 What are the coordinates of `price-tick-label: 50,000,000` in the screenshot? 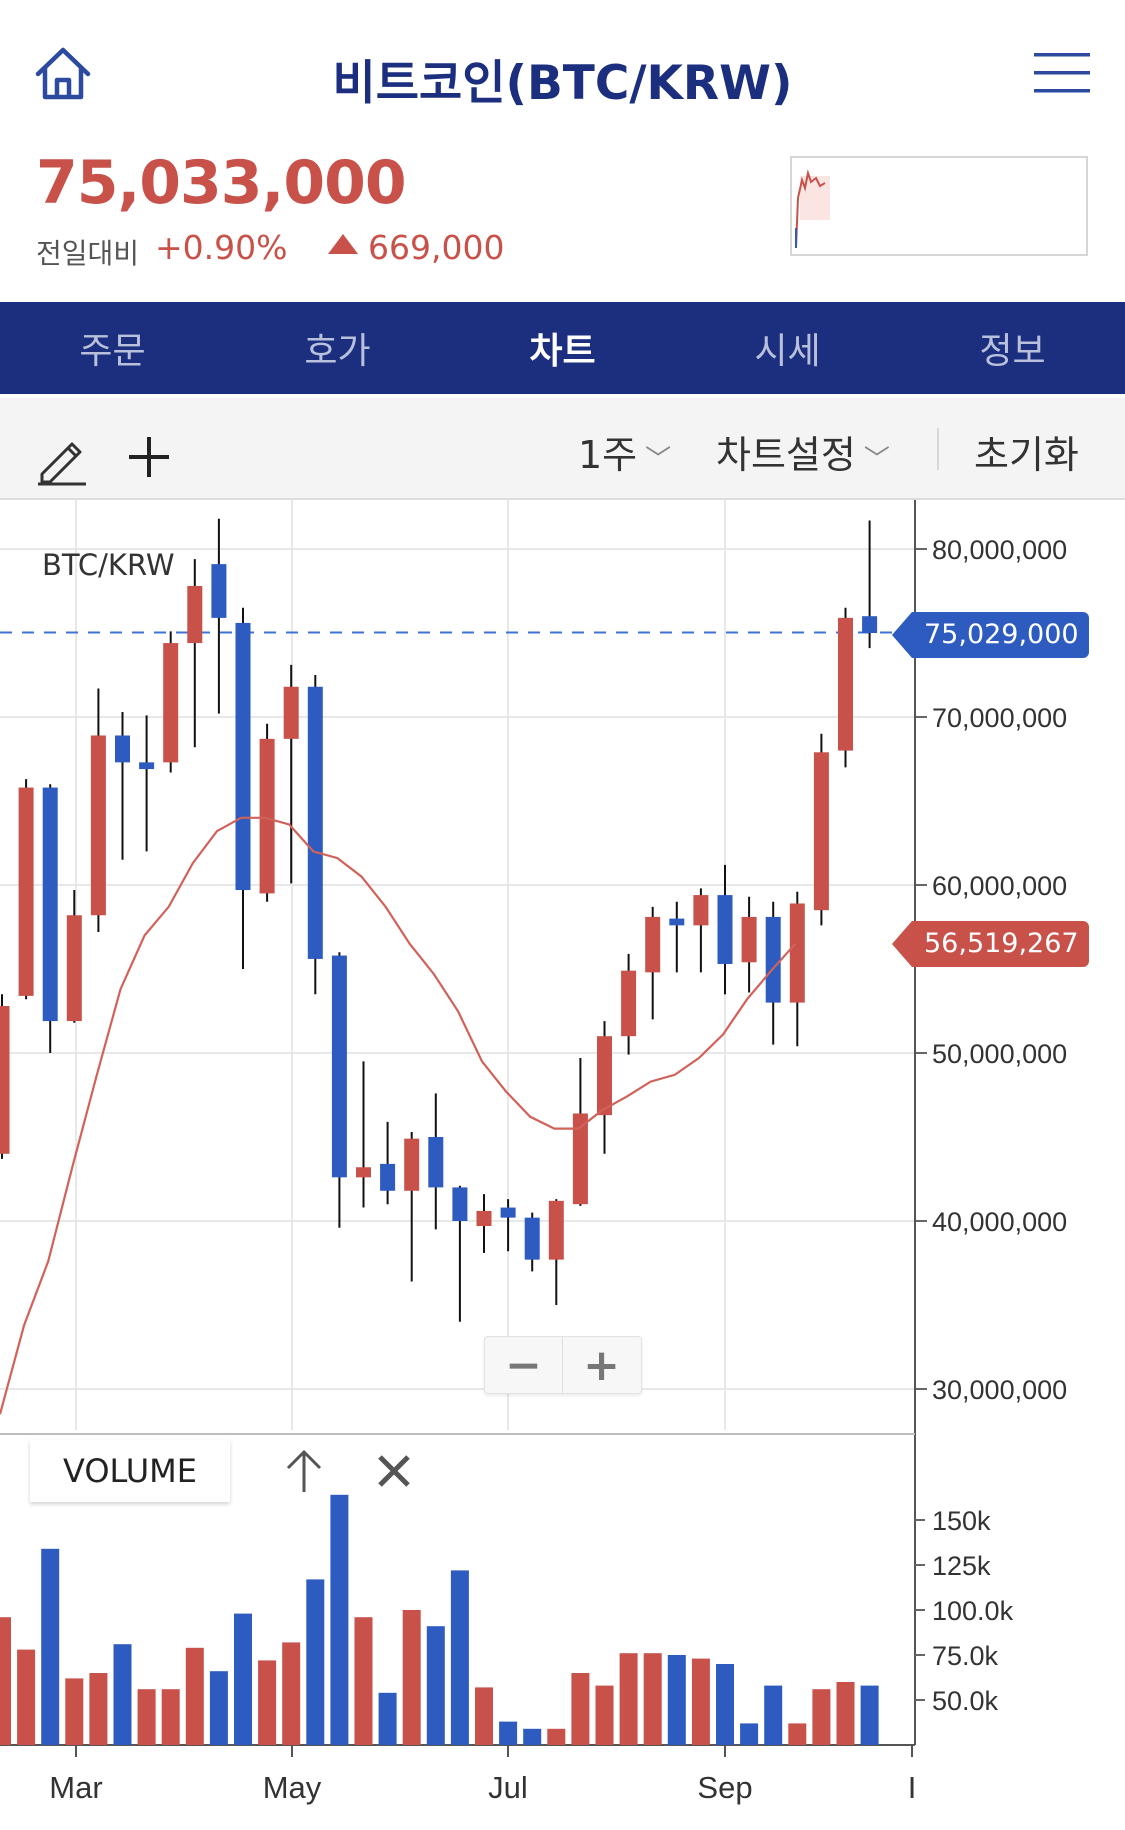 It's located at (999, 1054).